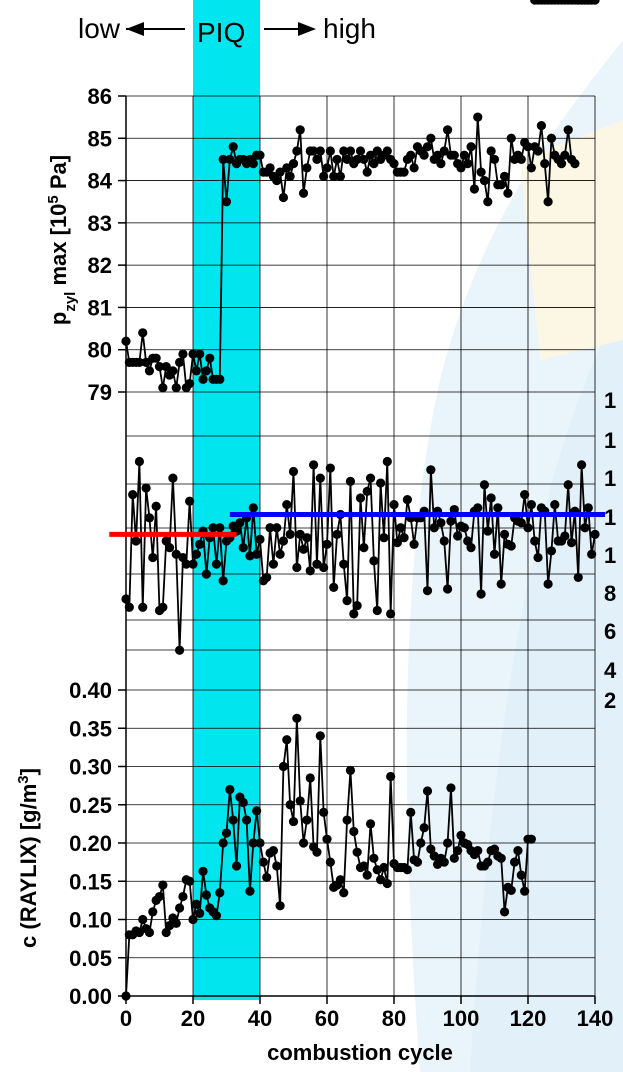 This screenshot has height=1072, width=623. What do you see at coordinates (360, 1052) in the screenshot?
I see `x-axis-label: combustion cycle` at bounding box center [360, 1052].